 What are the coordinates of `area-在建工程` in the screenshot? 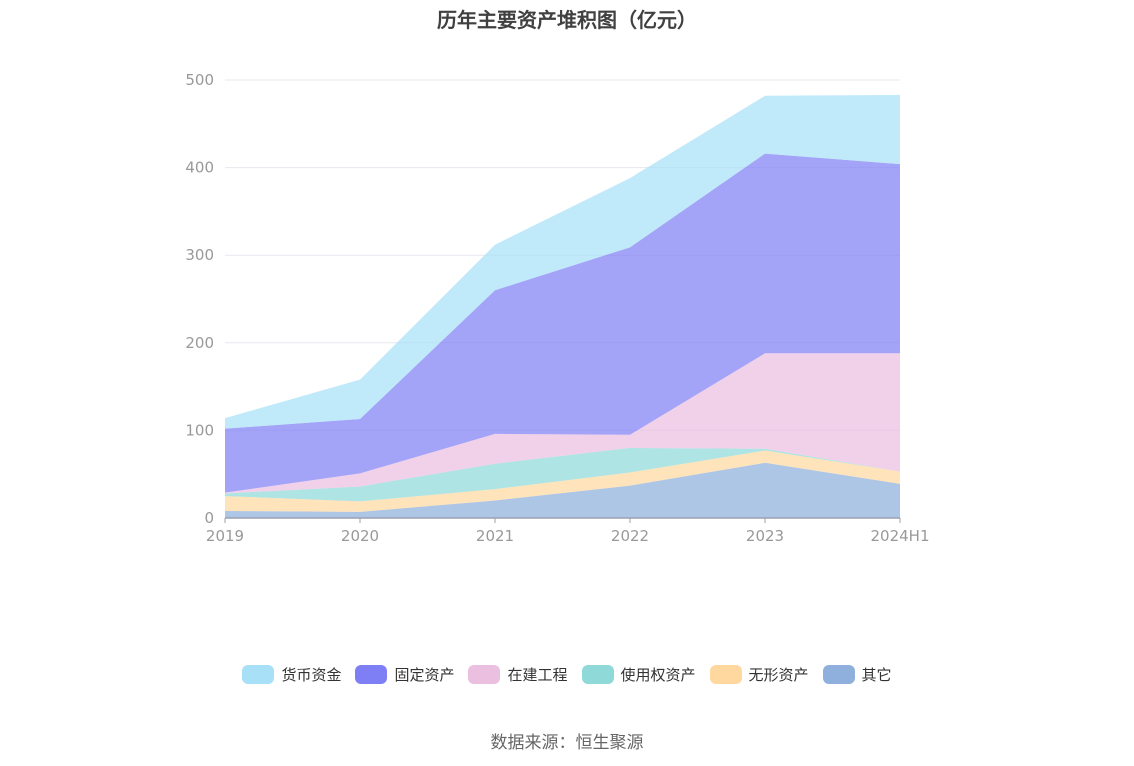 It's located at (562, 423).